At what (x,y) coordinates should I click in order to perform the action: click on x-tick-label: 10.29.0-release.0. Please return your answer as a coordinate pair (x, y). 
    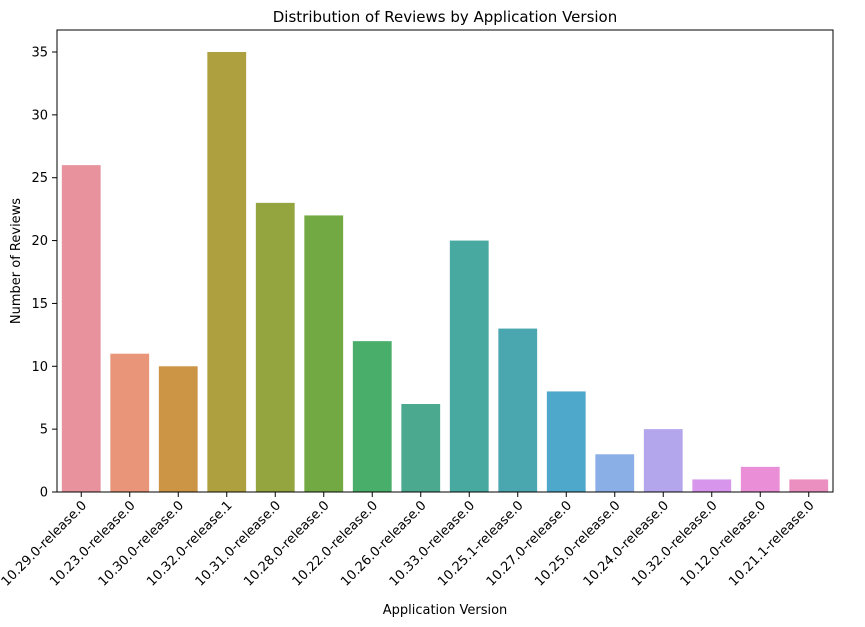
    Looking at the image, I should click on (45, 543).